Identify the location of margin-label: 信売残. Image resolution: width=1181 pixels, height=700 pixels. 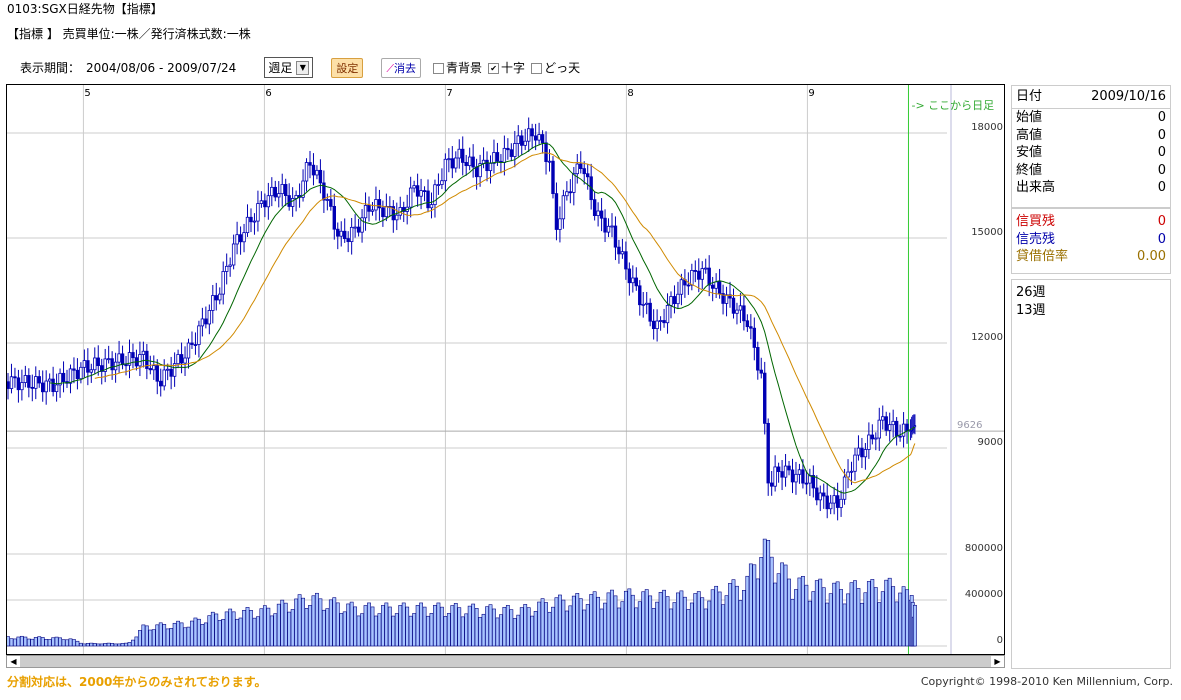
(1036, 239).